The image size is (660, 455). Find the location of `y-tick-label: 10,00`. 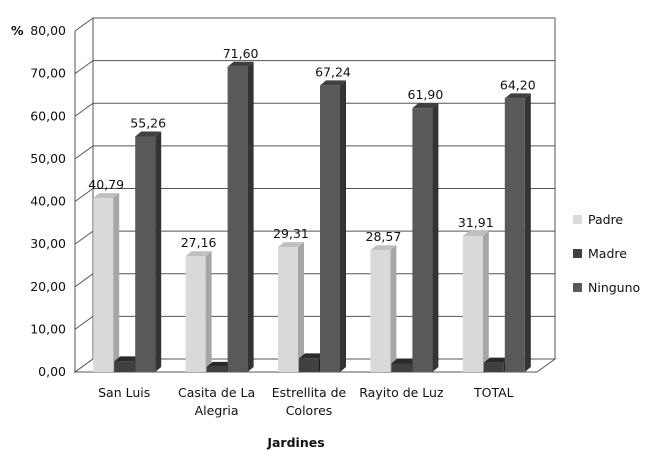

y-tick-label: 10,00 is located at coordinates (48, 328).